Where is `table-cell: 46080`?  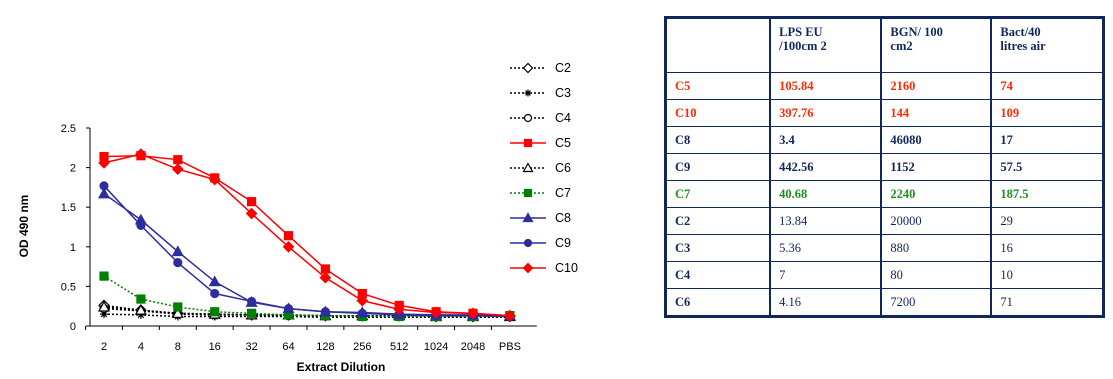 table-cell: 46080 is located at coordinates (936, 140).